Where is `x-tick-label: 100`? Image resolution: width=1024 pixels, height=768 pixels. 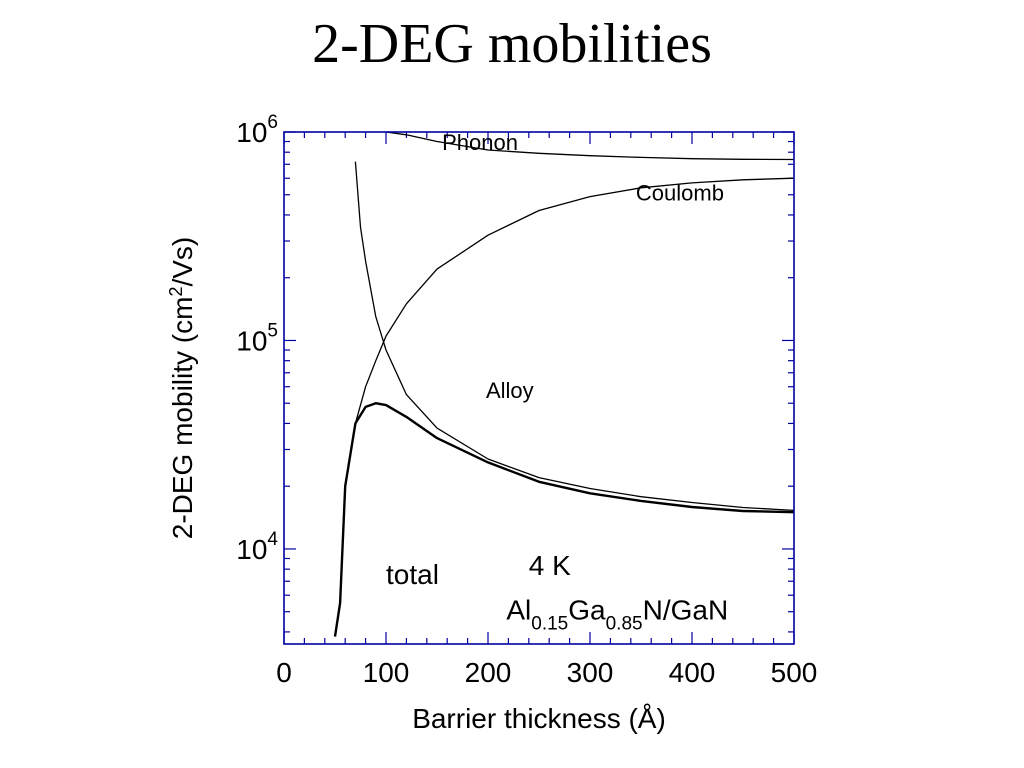 x-tick-label: 100 is located at coordinates (386, 672).